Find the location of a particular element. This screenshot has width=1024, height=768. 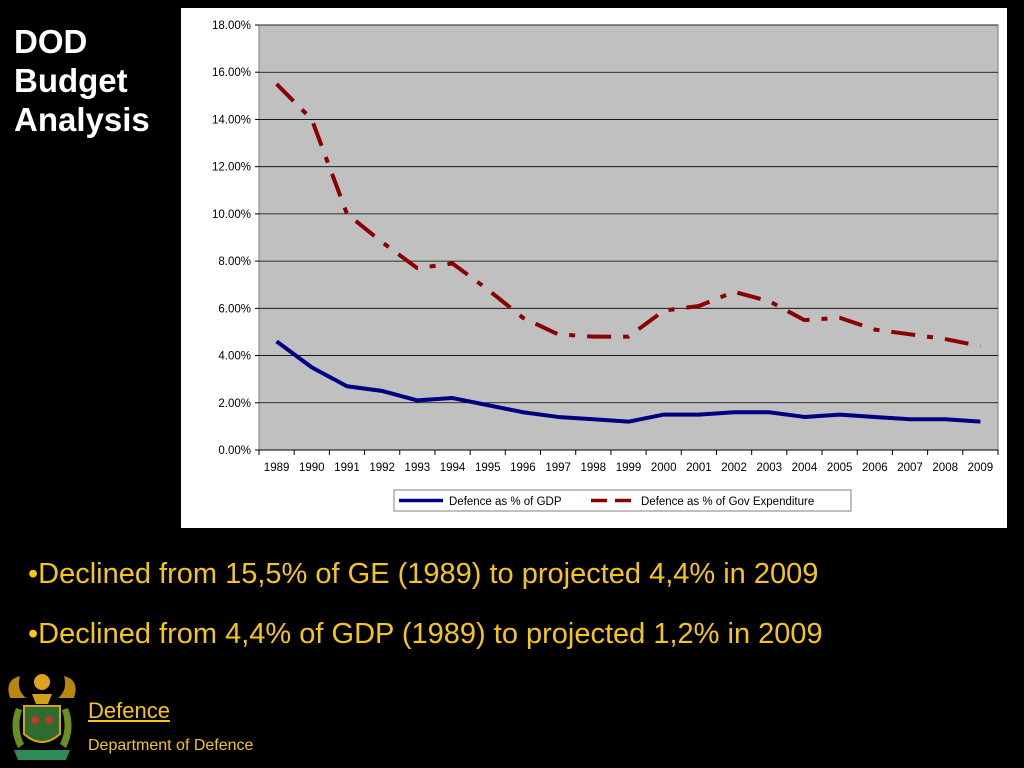

y-tick-label: 18.00% is located at coordinates (231, 26).